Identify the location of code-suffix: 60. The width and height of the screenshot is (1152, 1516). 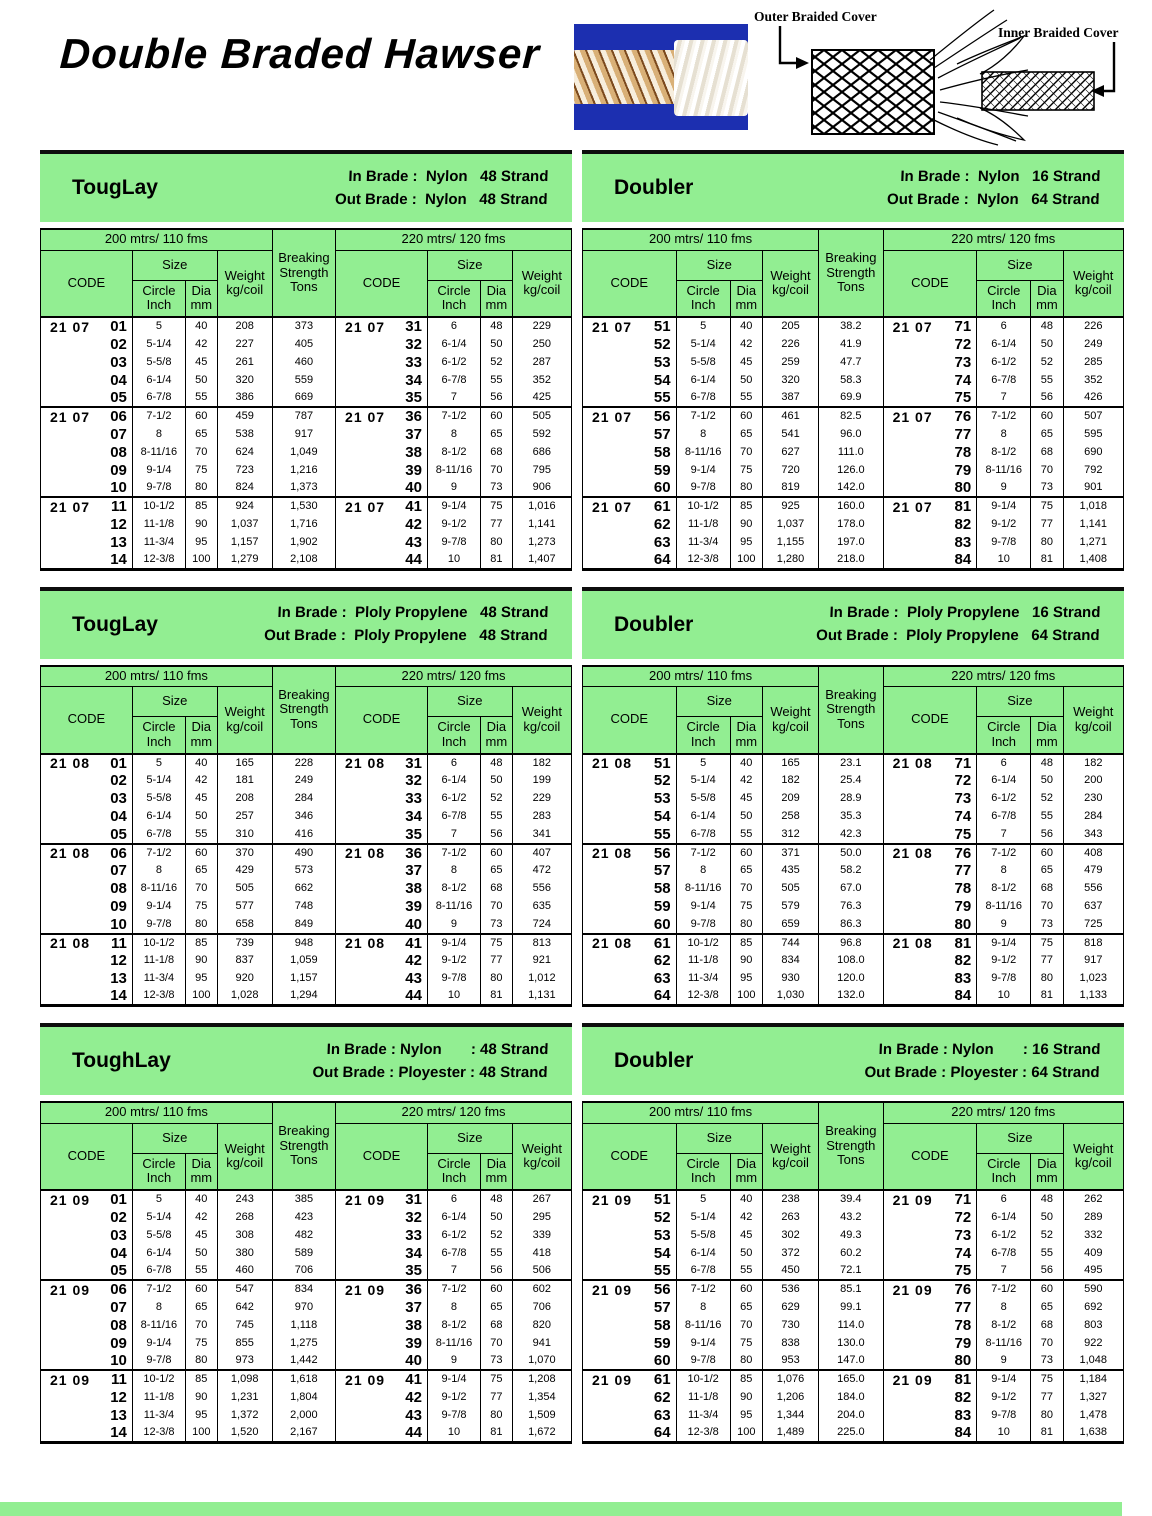
(662, 924).